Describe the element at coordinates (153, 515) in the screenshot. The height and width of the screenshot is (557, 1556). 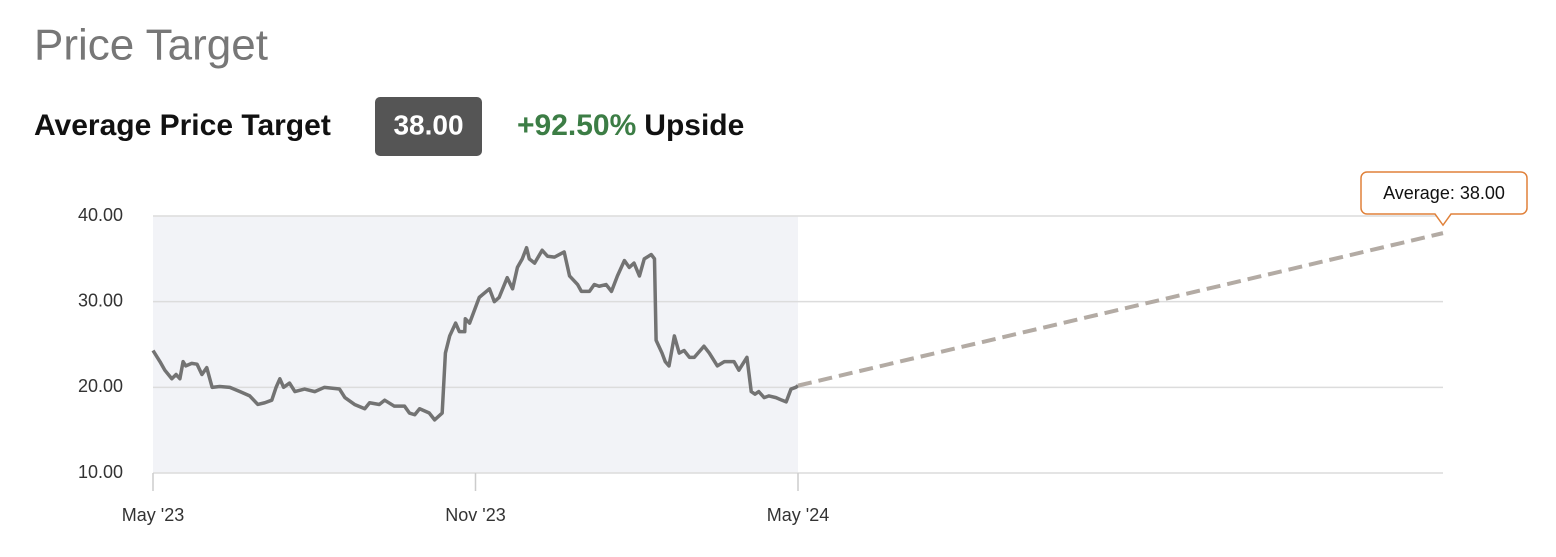
I see `x-tick-label: May '23` at that location.